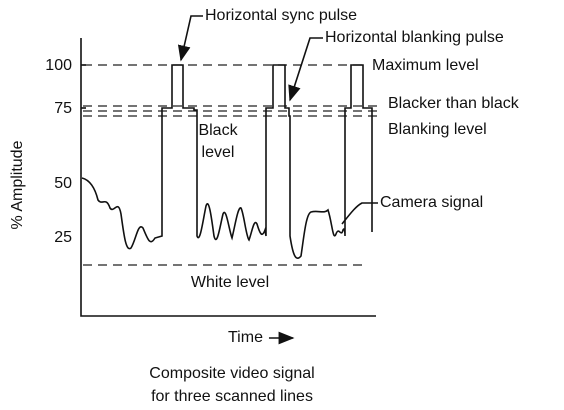  What do you see at coordinates (245, 337) in the screenshot?
I see `x-axis-label: Time` at bounding box center [245, 337].